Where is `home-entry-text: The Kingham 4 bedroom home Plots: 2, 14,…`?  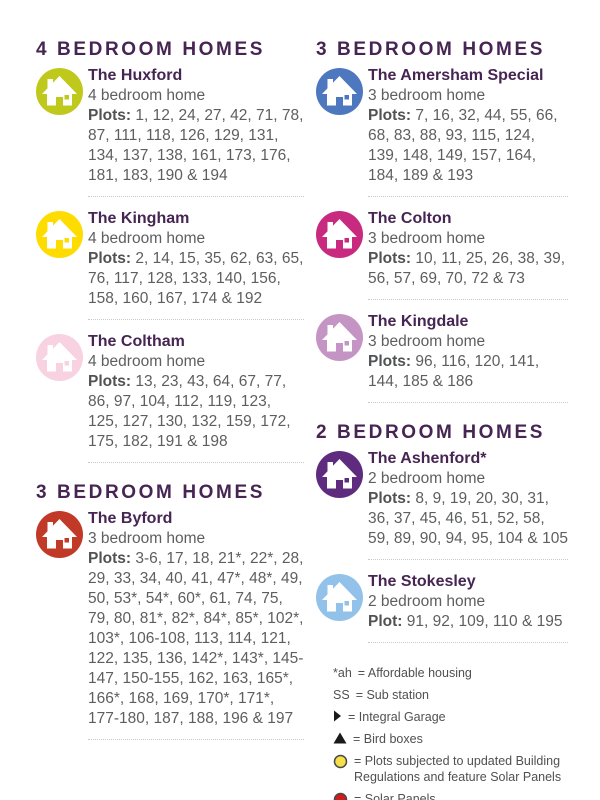
home-entry-text: The Kingham 4 bedroom home Plots: 2, 14,… is located at coordinates (196, 259).